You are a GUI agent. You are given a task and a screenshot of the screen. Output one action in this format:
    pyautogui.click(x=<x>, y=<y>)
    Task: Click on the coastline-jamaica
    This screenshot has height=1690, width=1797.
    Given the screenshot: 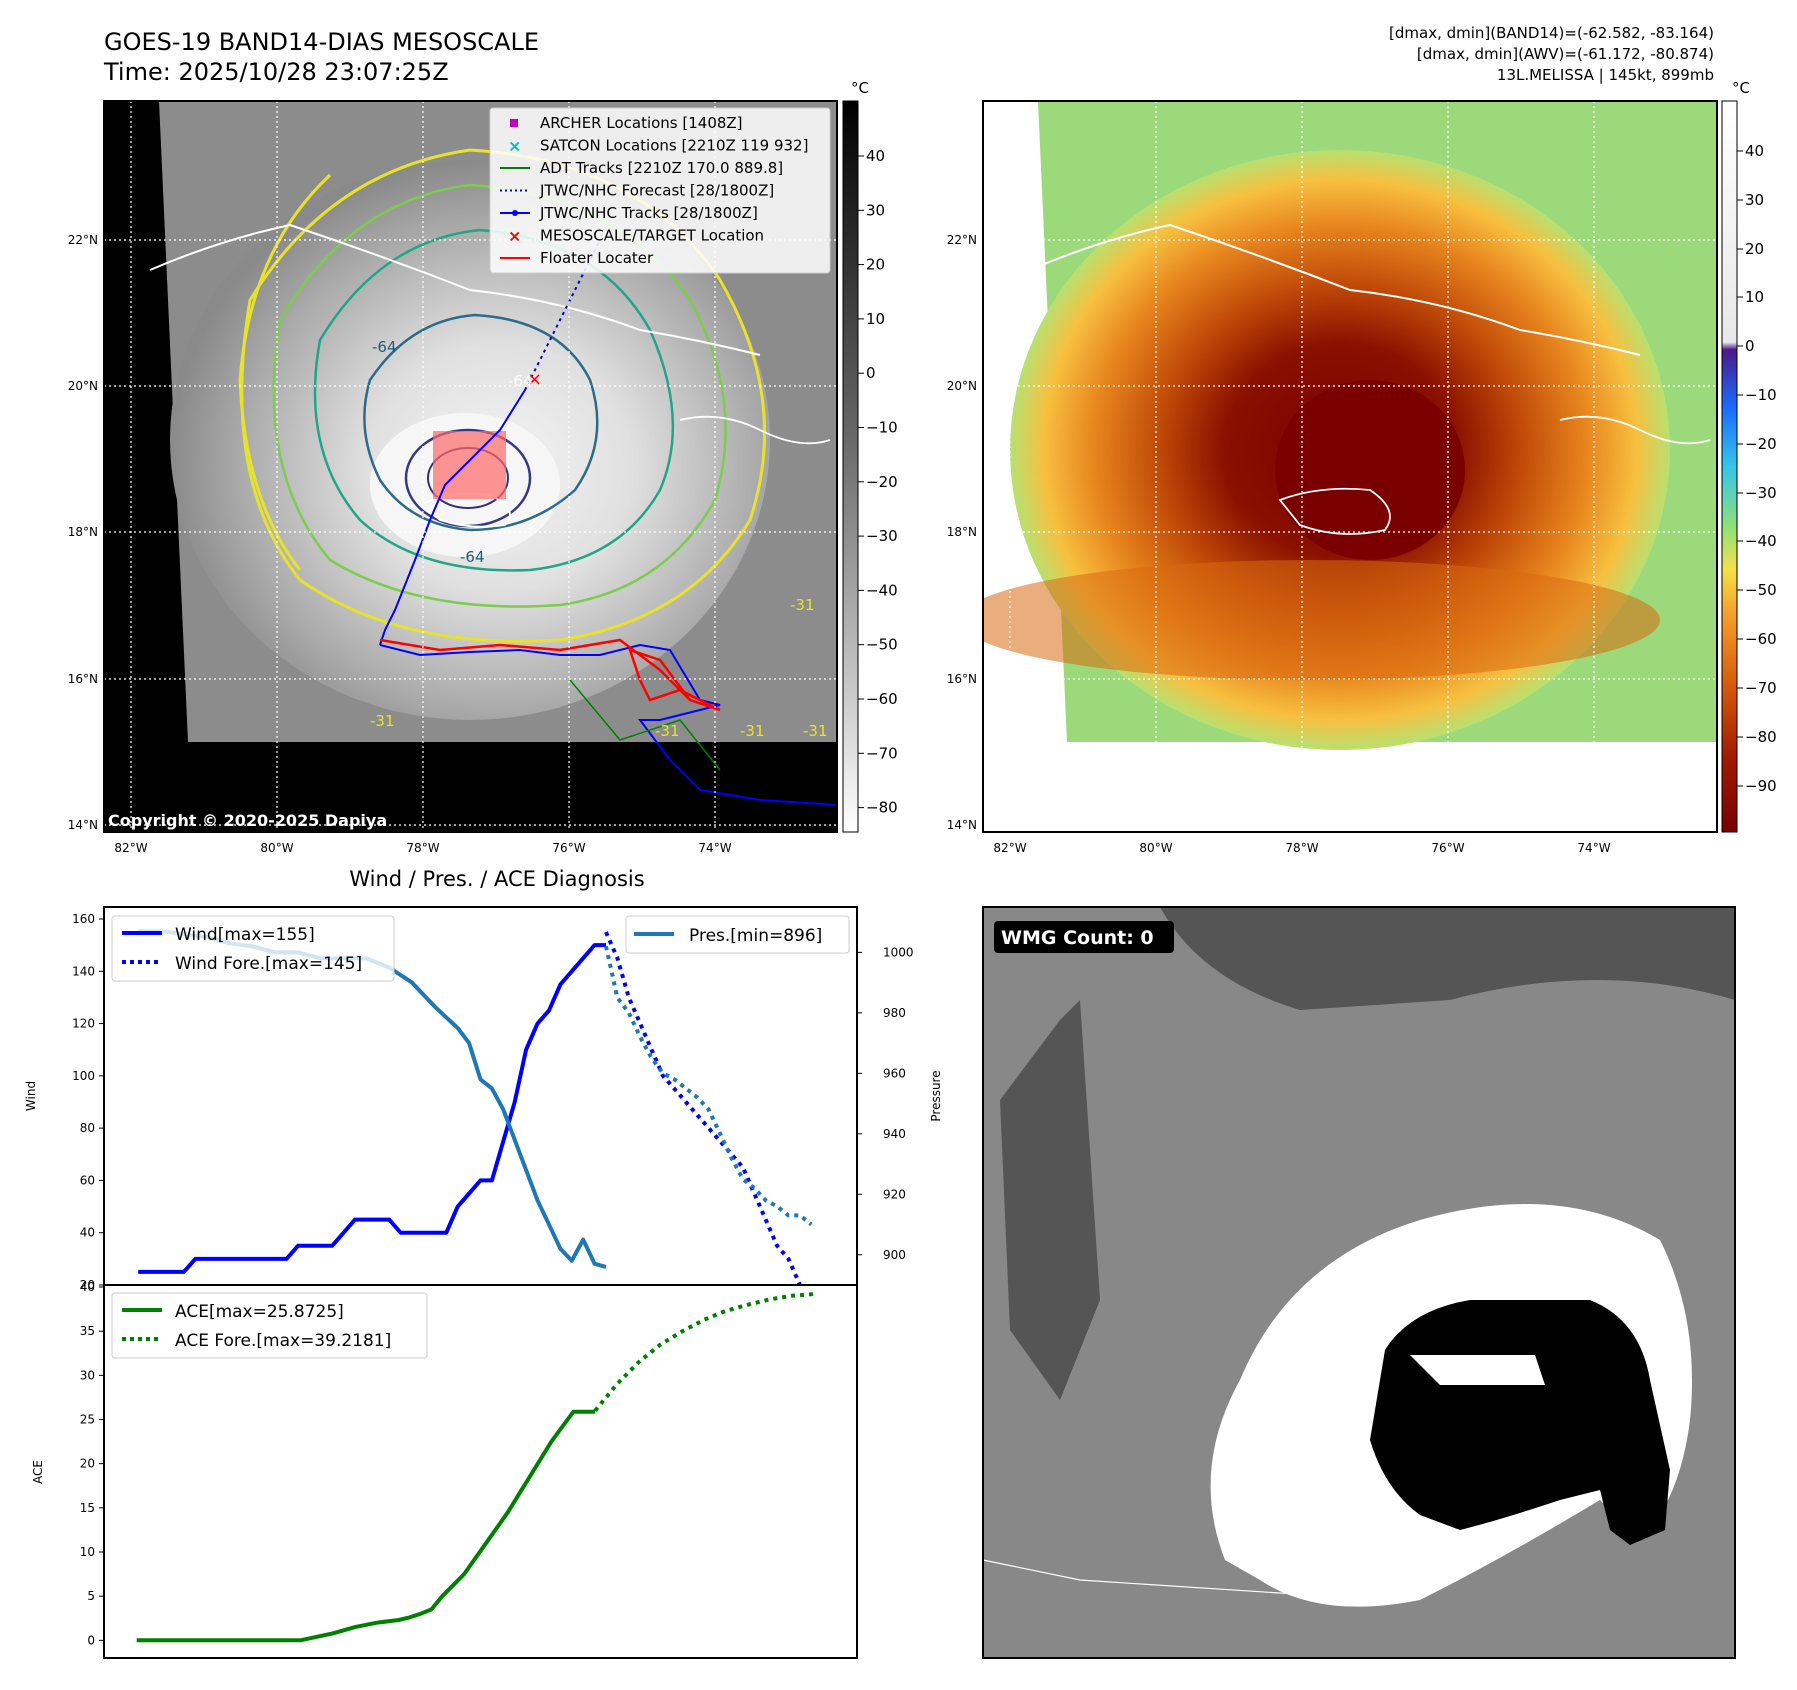 What is the action you would take?
    pyautogui.click(x=1334, y=511)
    